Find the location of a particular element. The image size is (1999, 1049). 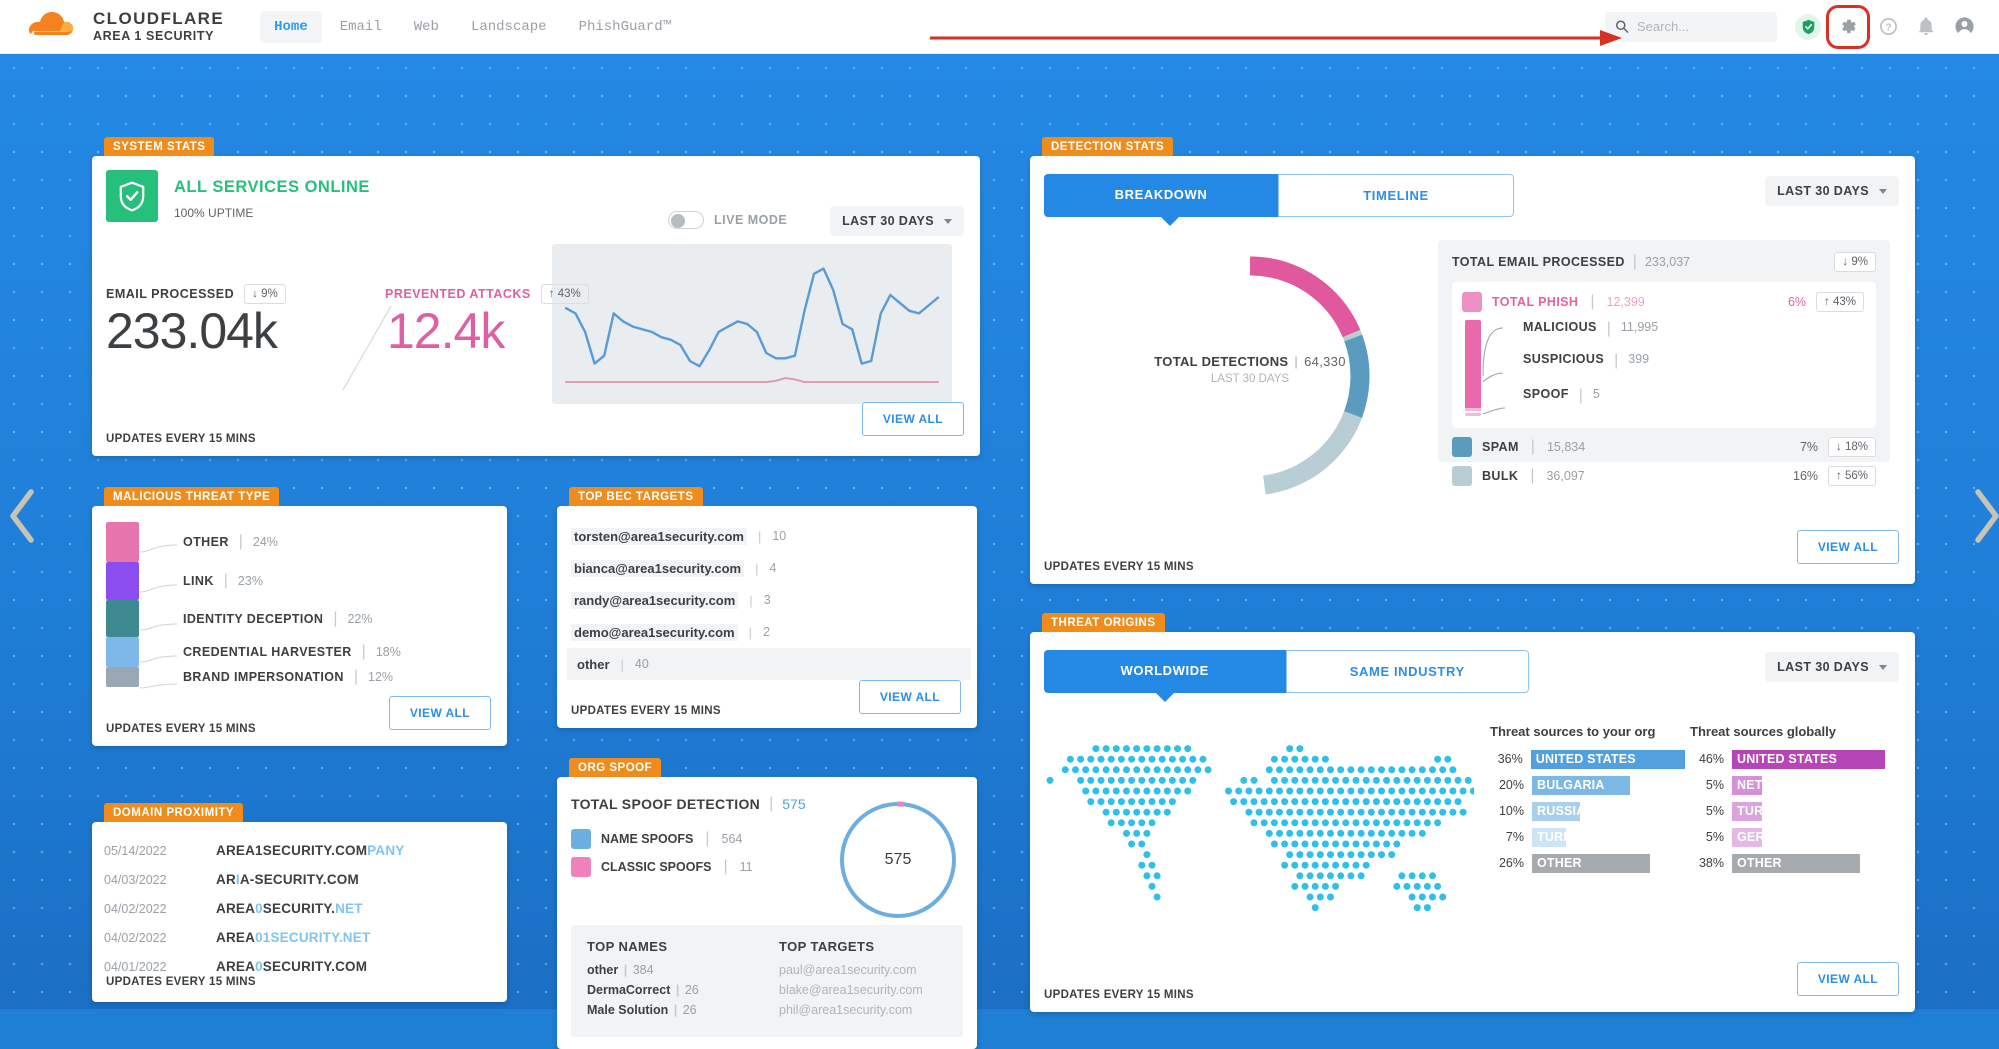

brand-product: AREA 1 SECURITY is located at coordinates (154, 36).